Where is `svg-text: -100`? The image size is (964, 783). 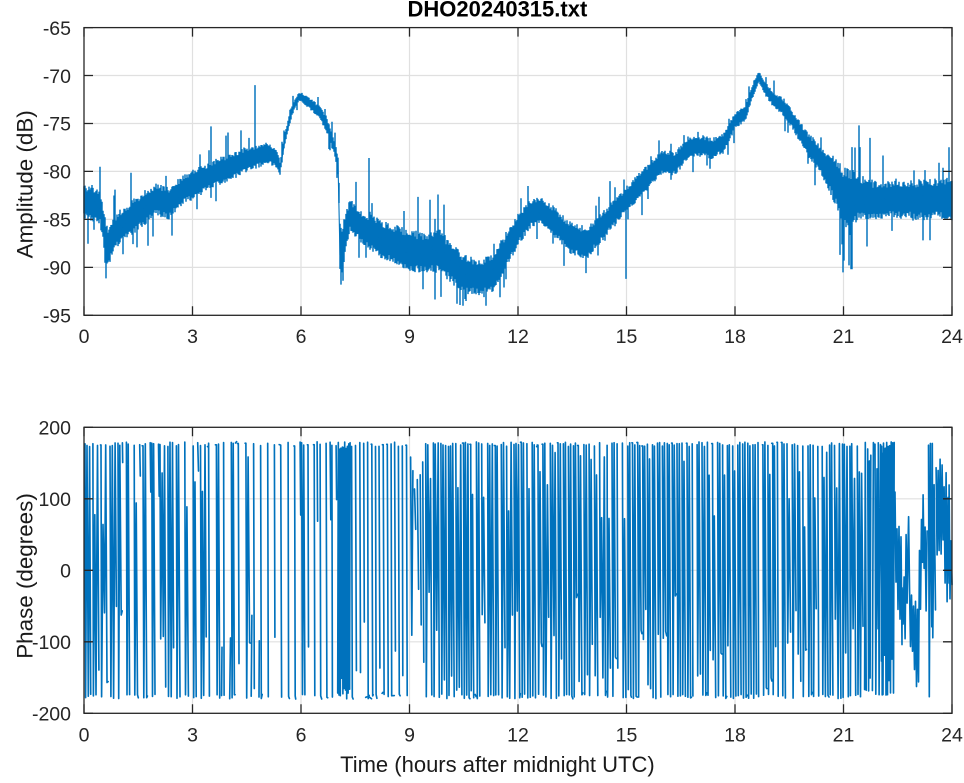
svg-text: -100 is located at coordinates (51, 643).